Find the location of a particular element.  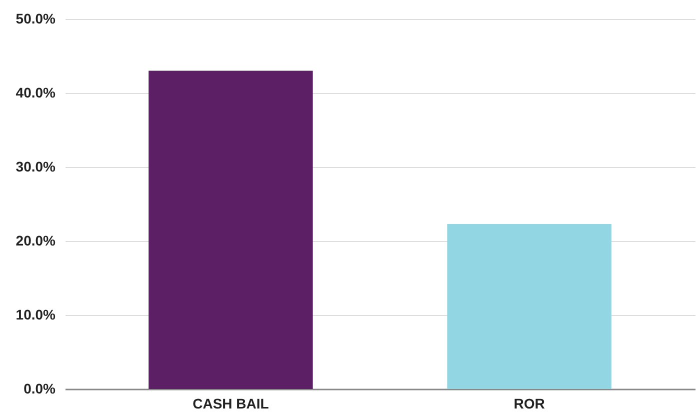

y-tick-label: 10.0% is located at coordinates (36, 314).